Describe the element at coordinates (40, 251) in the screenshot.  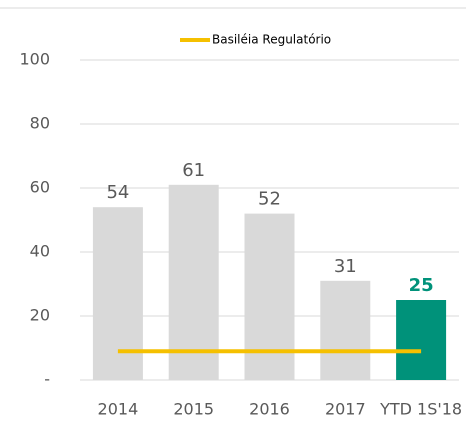
I see `y-tick-label: 40` at that location.